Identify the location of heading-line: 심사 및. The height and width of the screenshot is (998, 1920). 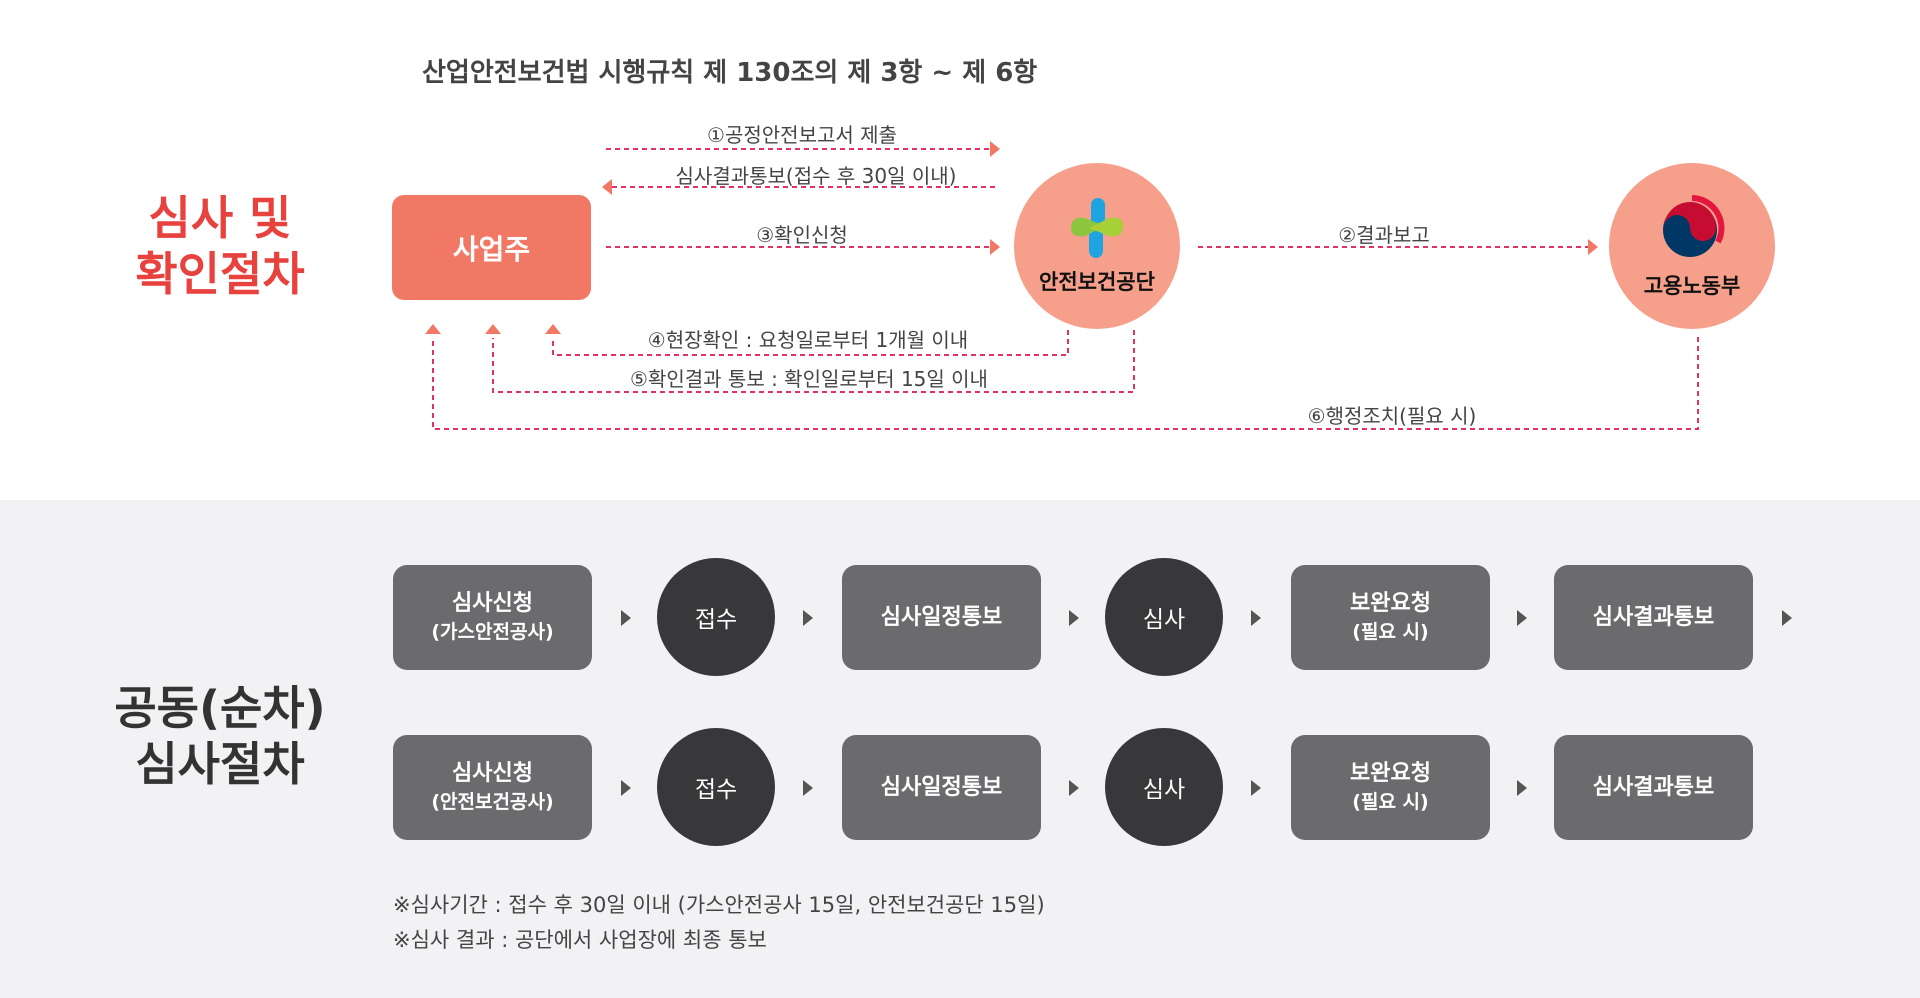
(220, 218).